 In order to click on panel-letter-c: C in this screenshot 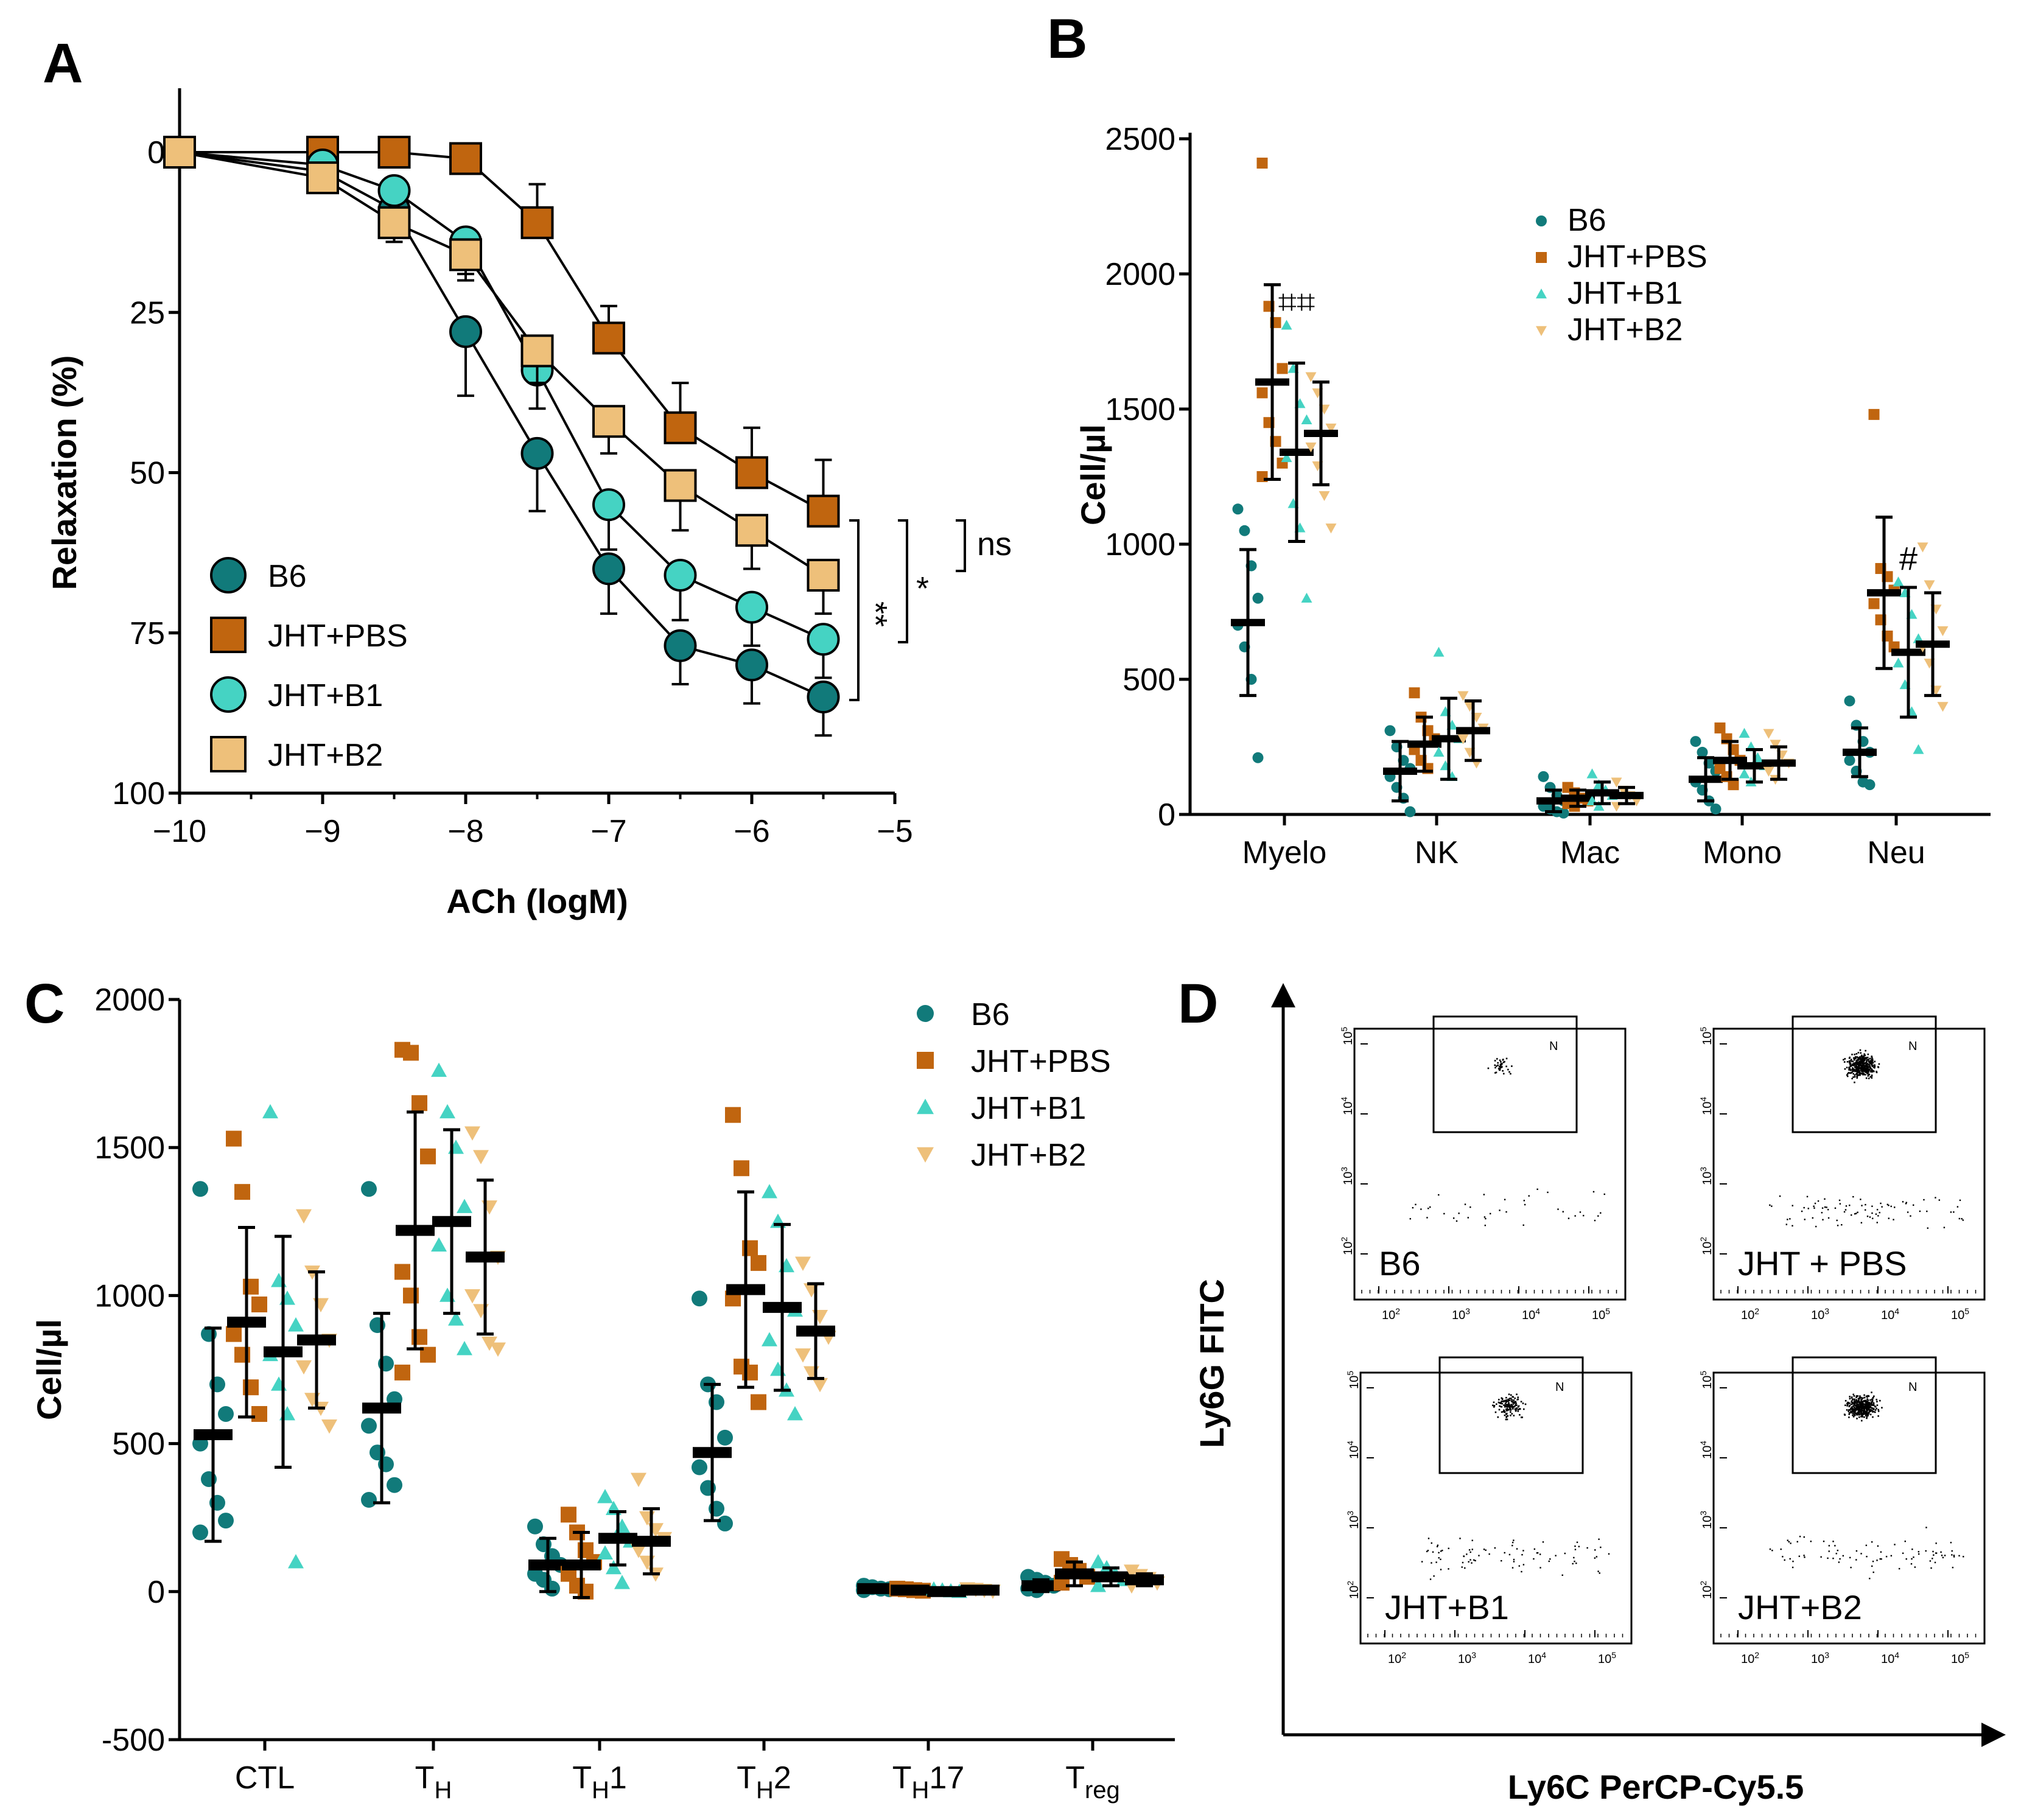, I will do `click(44, 1004)`.